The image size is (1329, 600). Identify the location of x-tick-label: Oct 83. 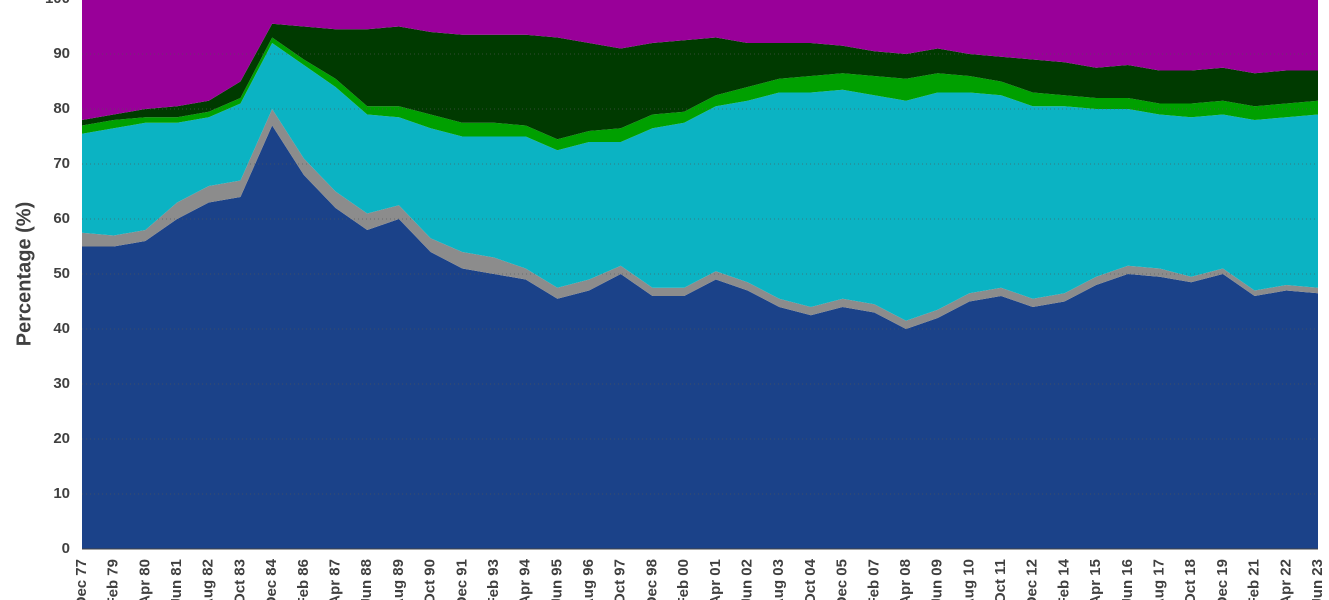
(239, 579).